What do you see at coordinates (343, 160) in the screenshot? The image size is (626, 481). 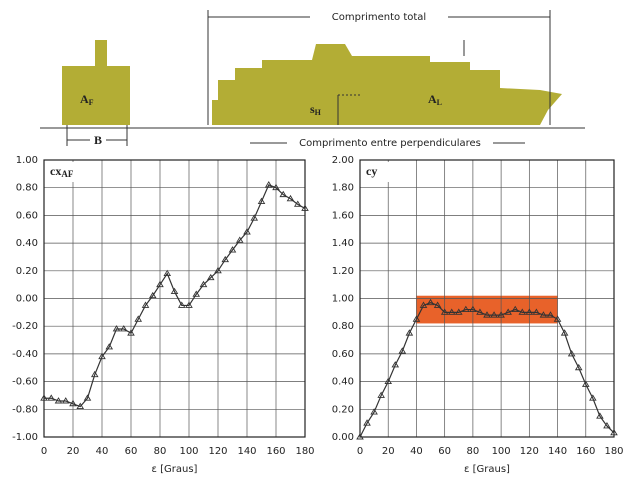 I see `y-tick-label: 2.00` at bounding box center [343, 160].